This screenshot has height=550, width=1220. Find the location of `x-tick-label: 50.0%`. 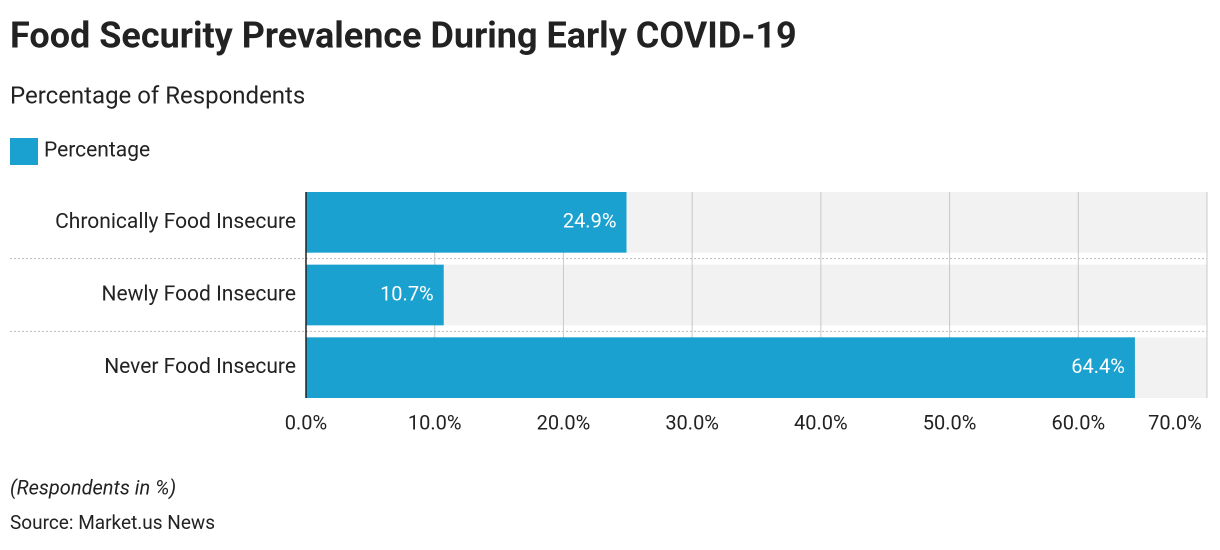

x-tick-label: 50.0% is located at coordinates (950, 422).